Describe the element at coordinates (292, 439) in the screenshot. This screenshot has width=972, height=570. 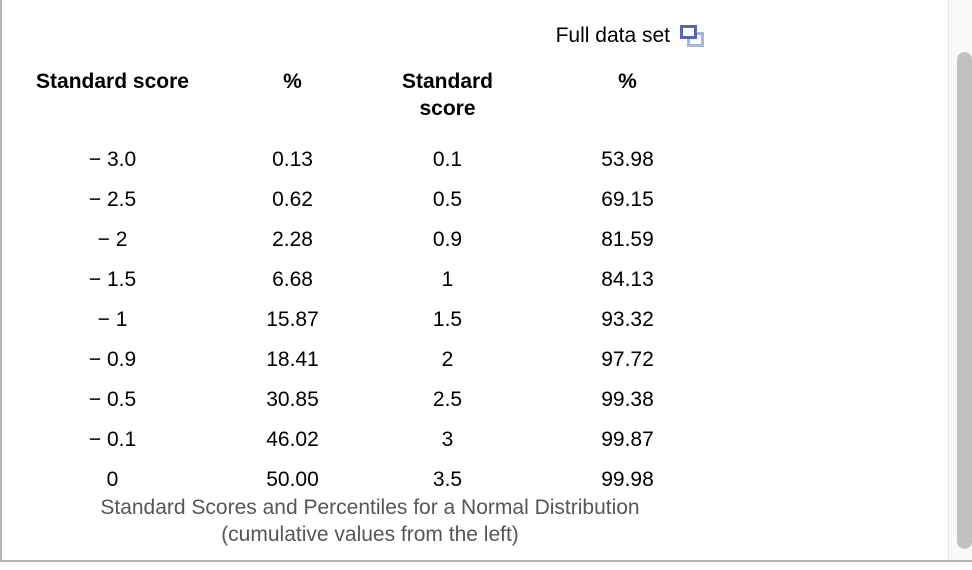
I see `table-cell: 46.02` at that location.